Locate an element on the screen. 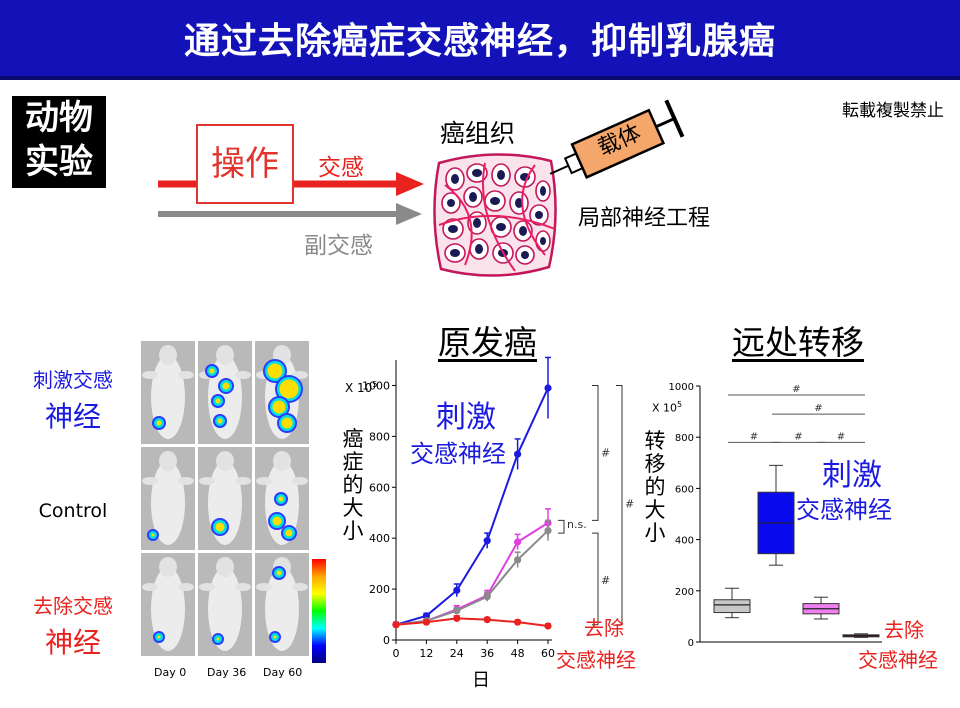 The width and height of the screenshot is (960, 708). row-label-stimulate-line2: 神经 is located at coordinates (72, 416).